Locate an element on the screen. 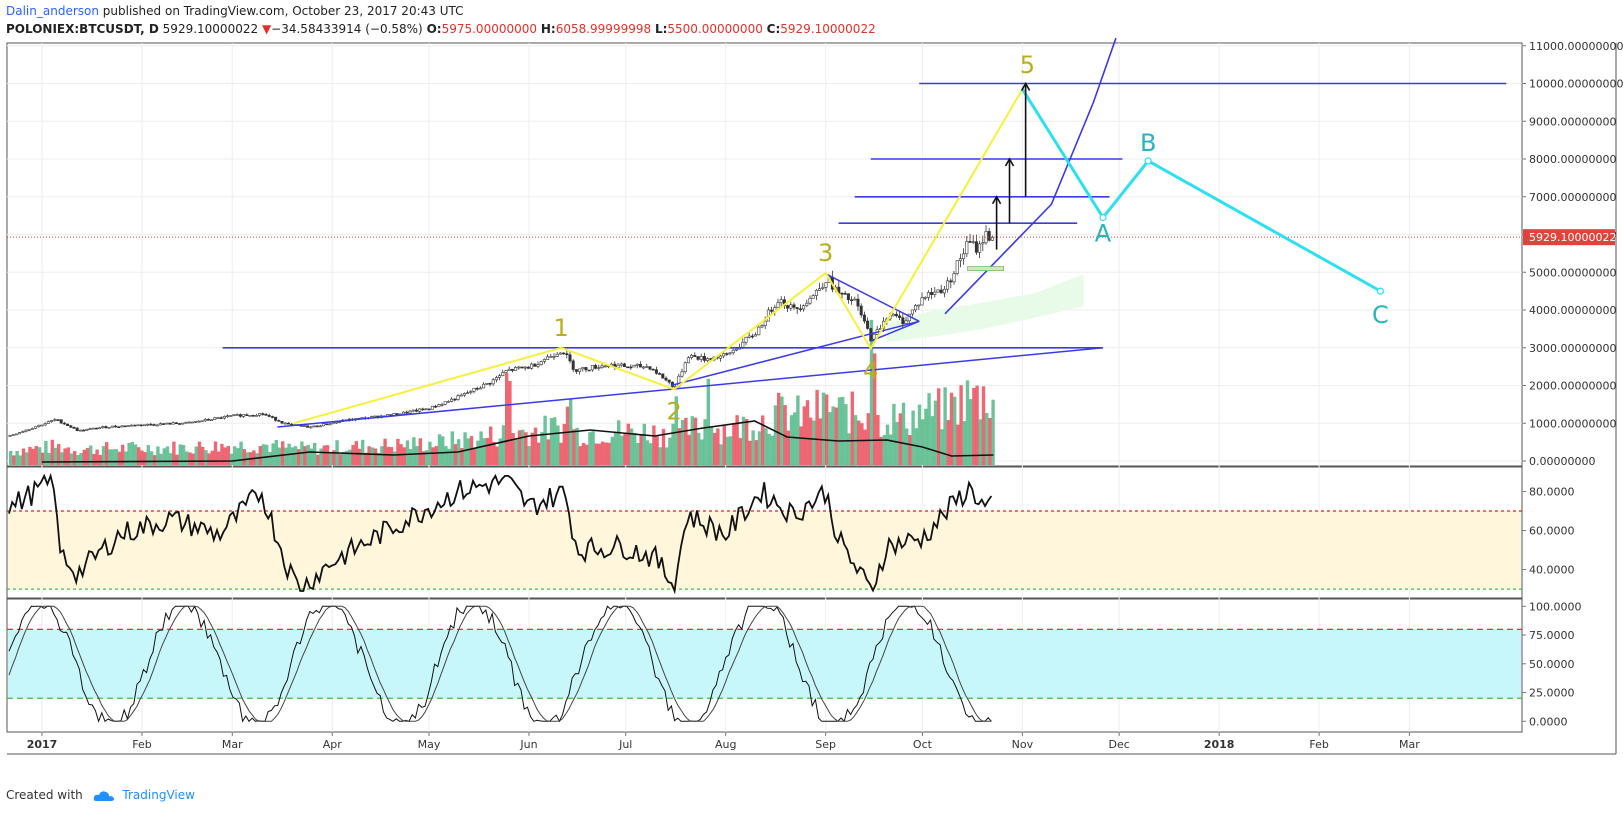  time-tick-label: 2017 is located at coordinates (42, 744).